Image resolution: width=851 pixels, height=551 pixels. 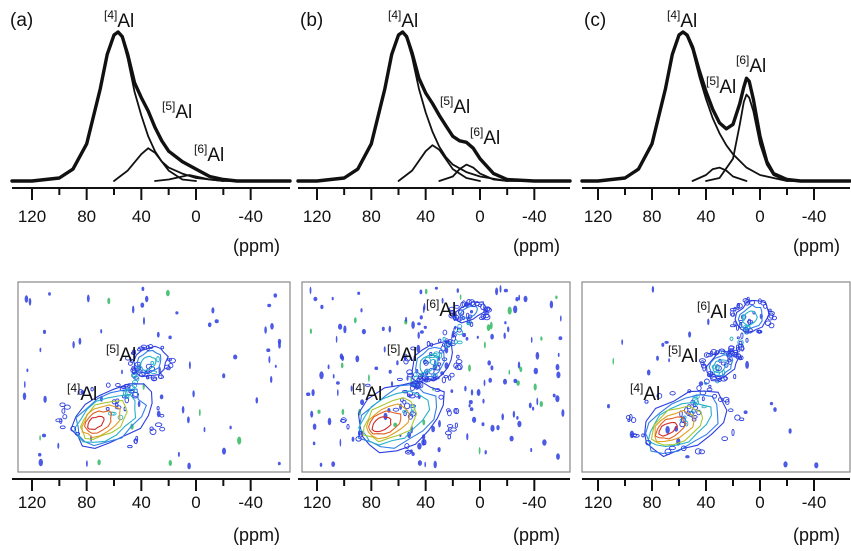 What do you see at coordinates (534, 502) in the screenshot?
I see `contour-2-tick-label: -40` at bounding box center [534, 502].